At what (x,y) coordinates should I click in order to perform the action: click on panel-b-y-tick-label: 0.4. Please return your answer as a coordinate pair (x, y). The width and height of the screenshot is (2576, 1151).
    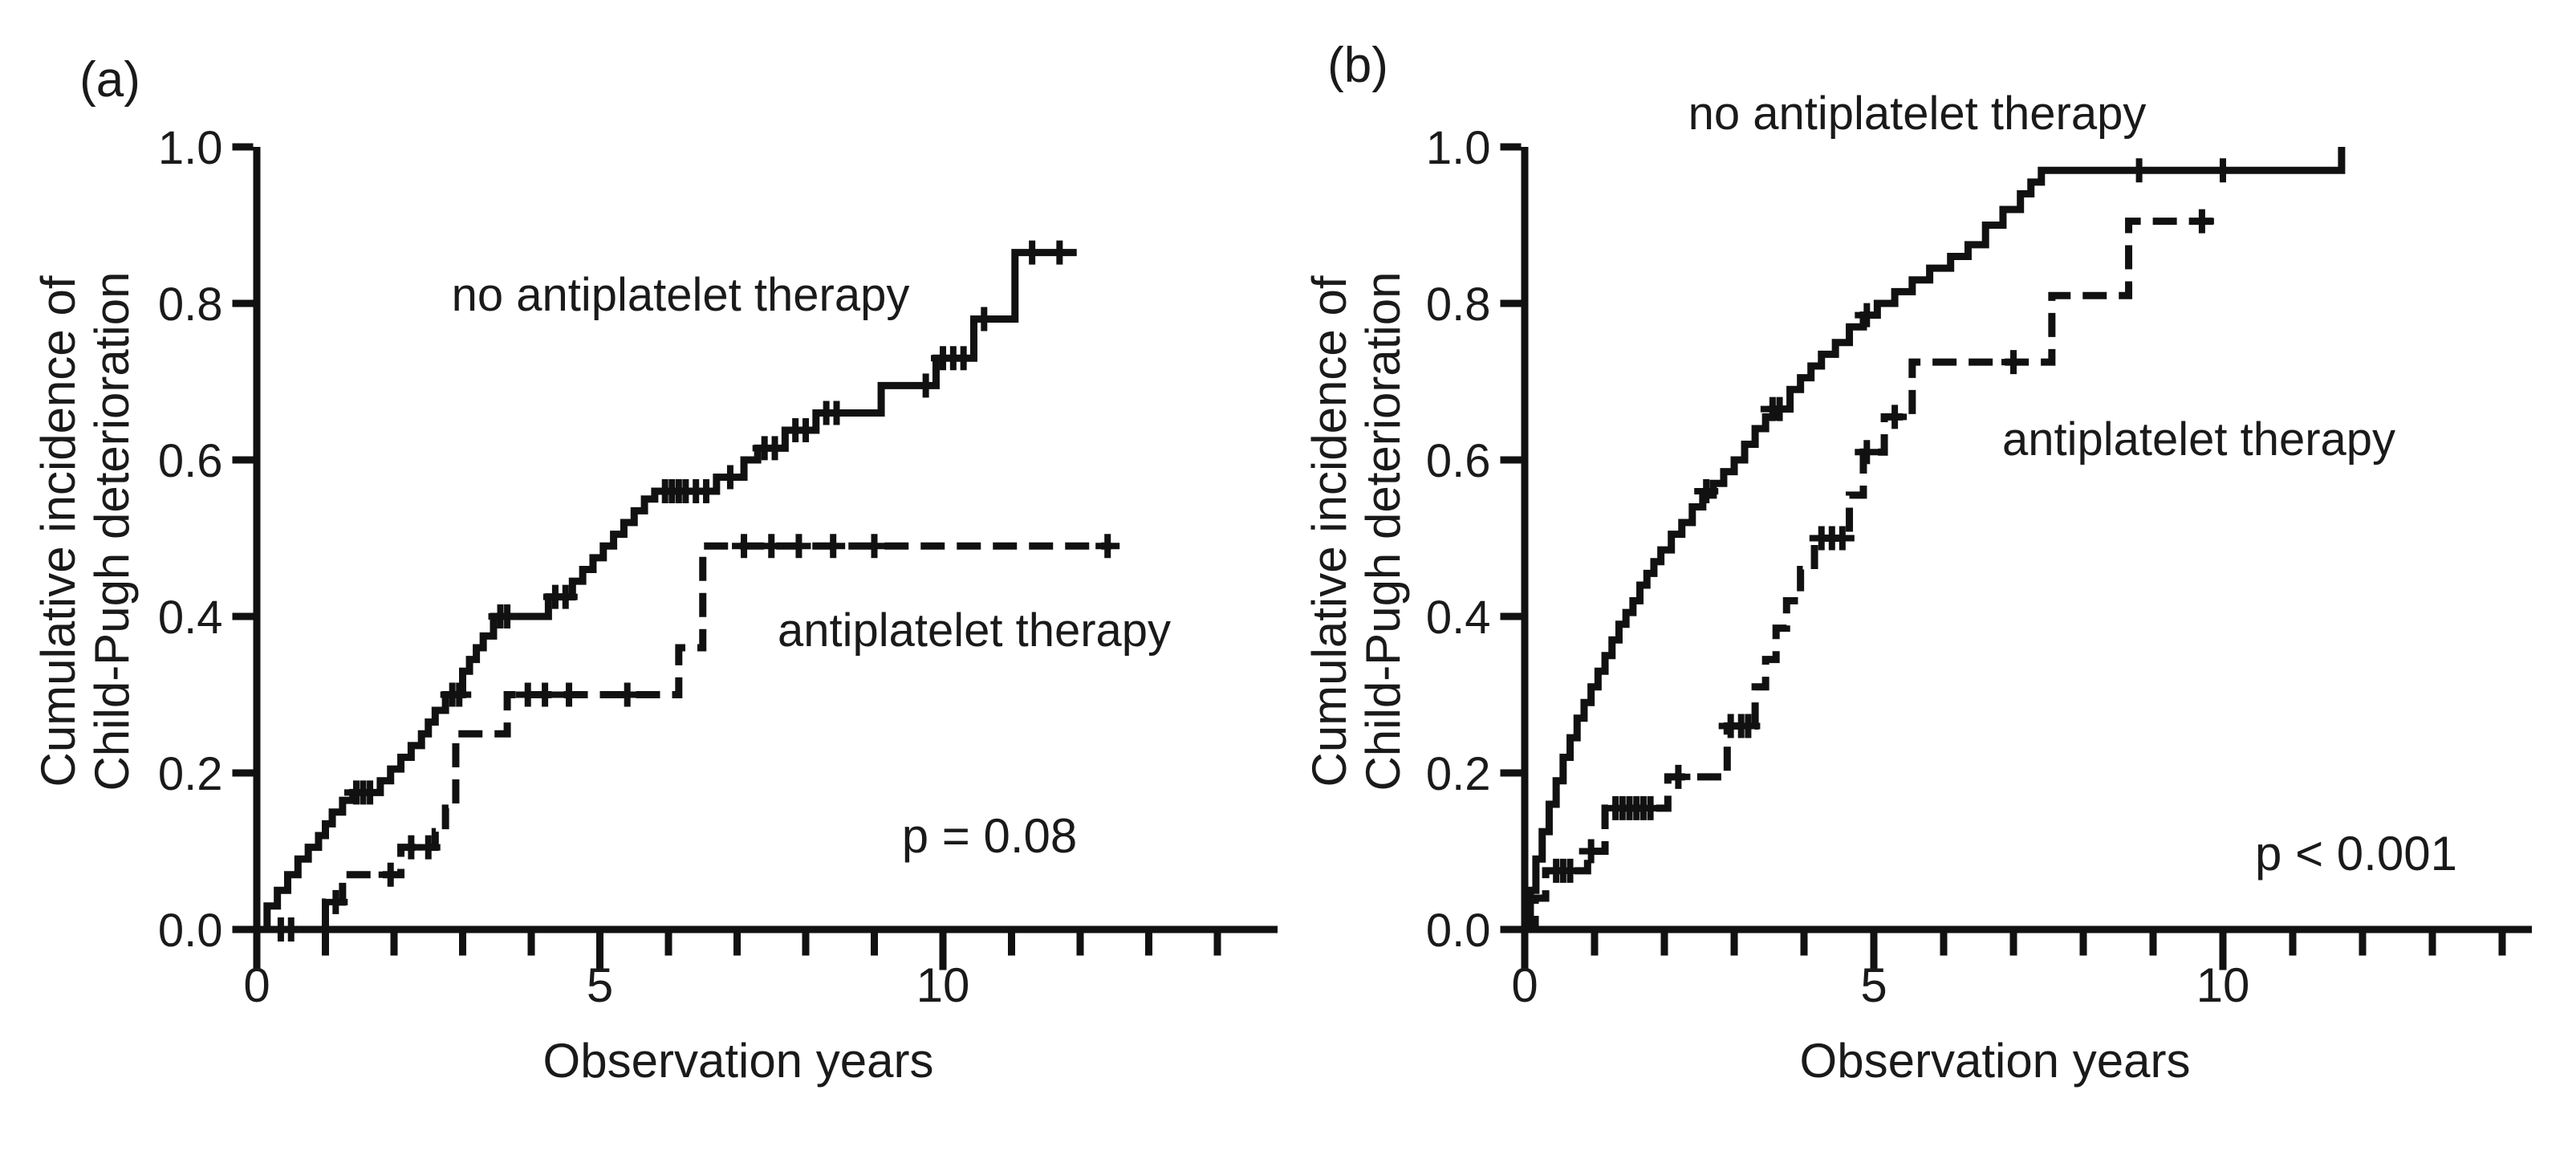
    Looking at the image, I should click on (1459, 618).